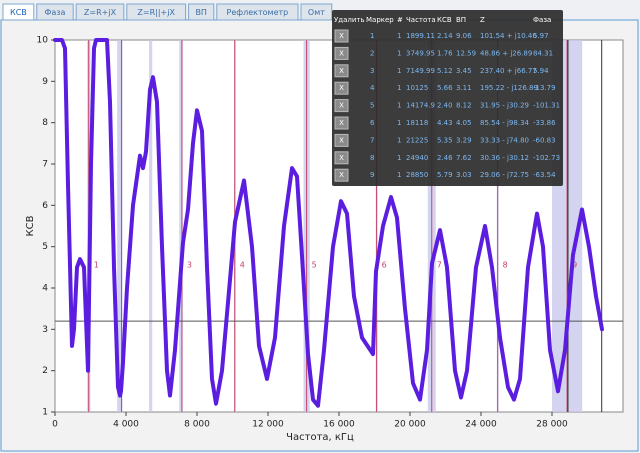 Image resolution: width=640 pixels, height=453 pixels. Describe the element at coordinates (314, 265) in the screenshot. I see `marker-label: 5` at that location.